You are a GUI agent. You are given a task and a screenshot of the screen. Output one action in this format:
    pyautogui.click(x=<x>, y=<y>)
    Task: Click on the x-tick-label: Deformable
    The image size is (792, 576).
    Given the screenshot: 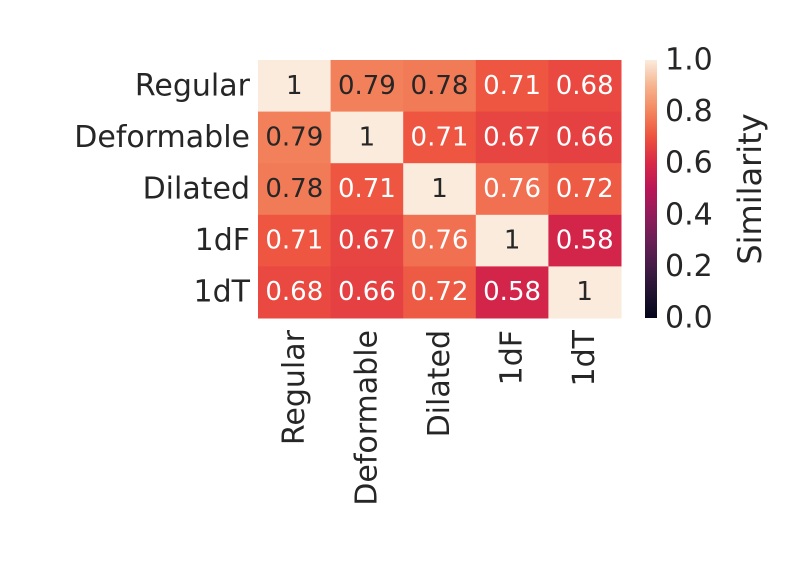 What is the action you would take?
    pyautogui.click(x=366, y=418)
    